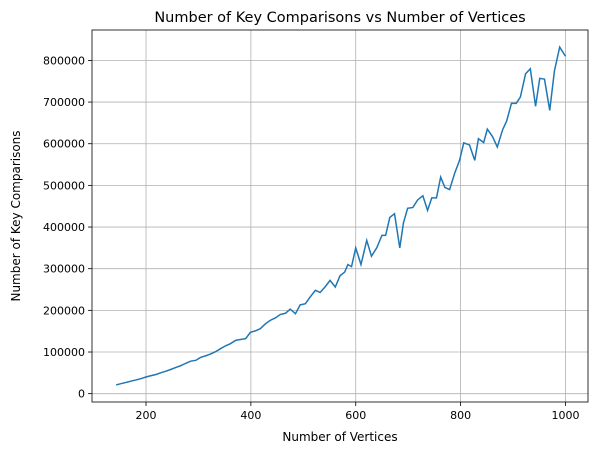  I want to click on x-tick-label: 400, so click(250, 415).